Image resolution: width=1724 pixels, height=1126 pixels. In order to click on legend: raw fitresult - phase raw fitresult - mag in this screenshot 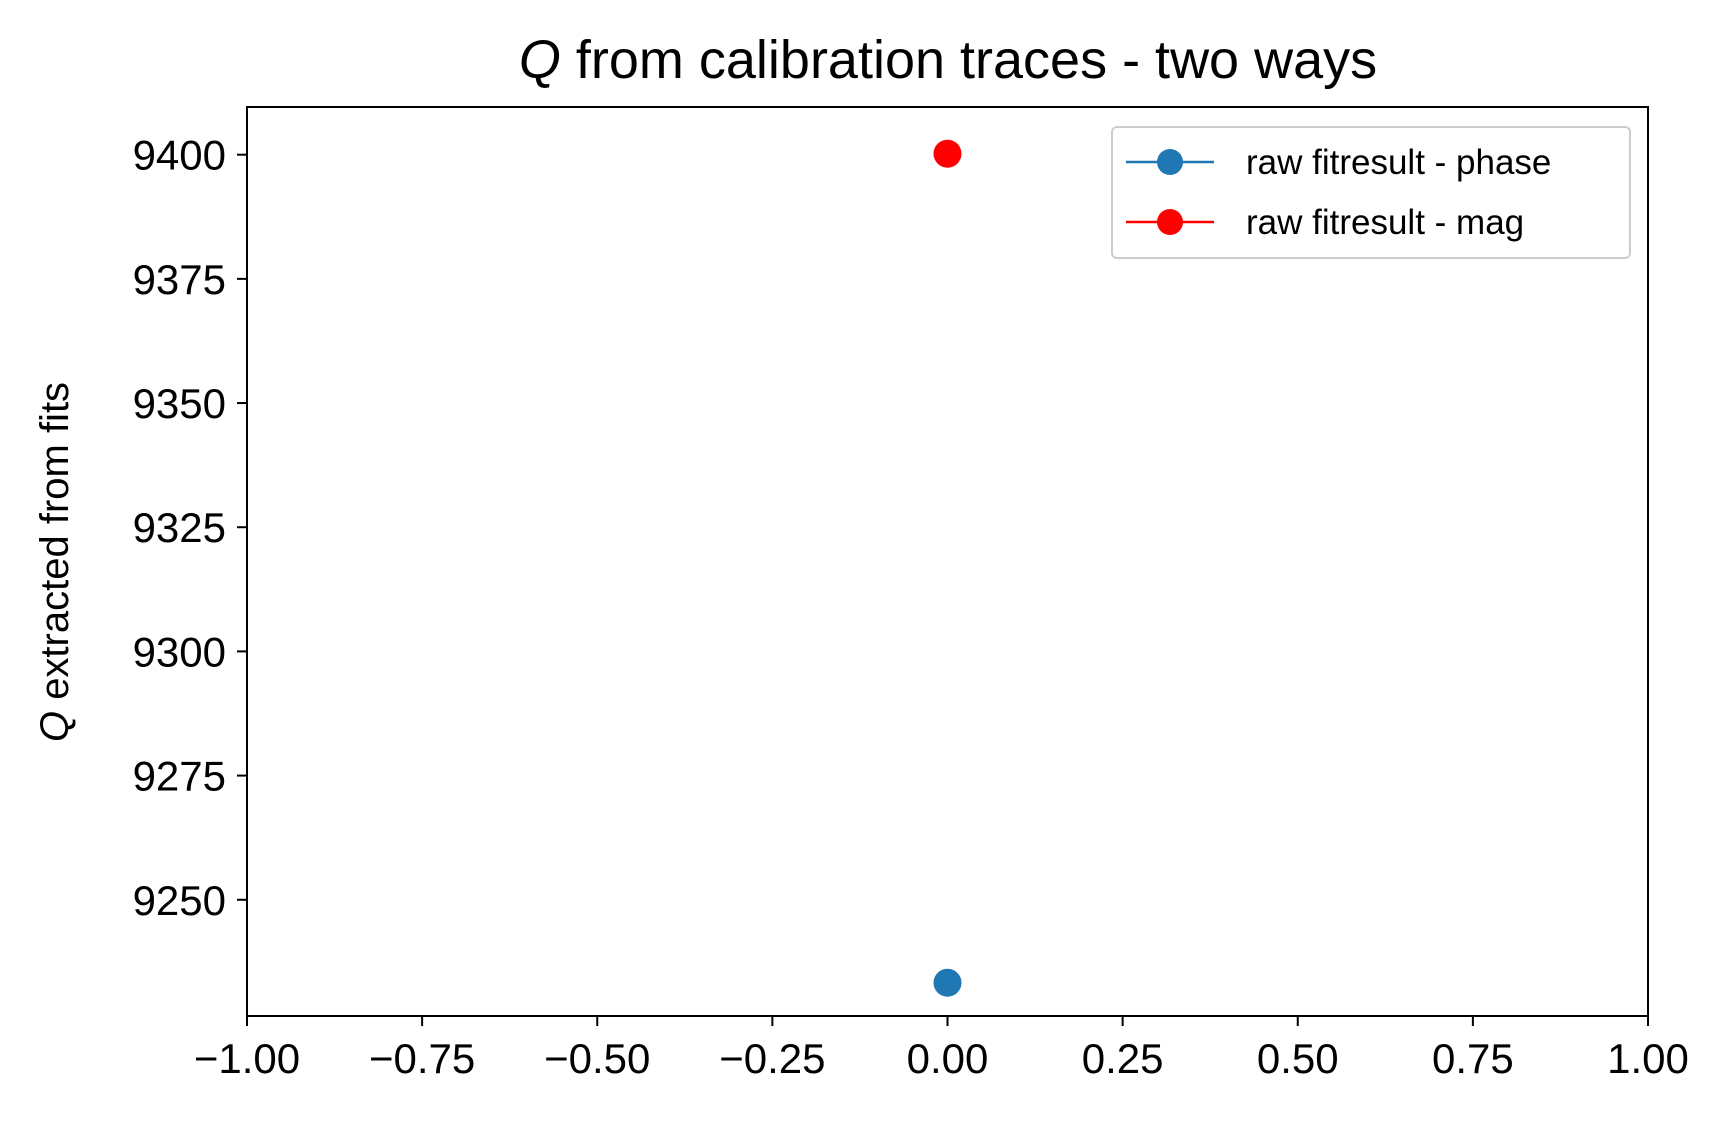, I will do `click(1371, 192)`.